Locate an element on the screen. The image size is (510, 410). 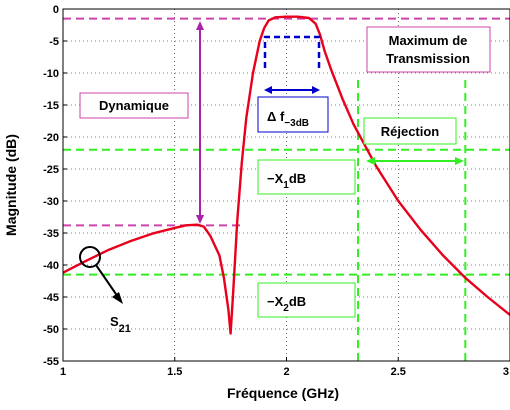
x2-label: −X2dB is located at coordinates (286, 304).